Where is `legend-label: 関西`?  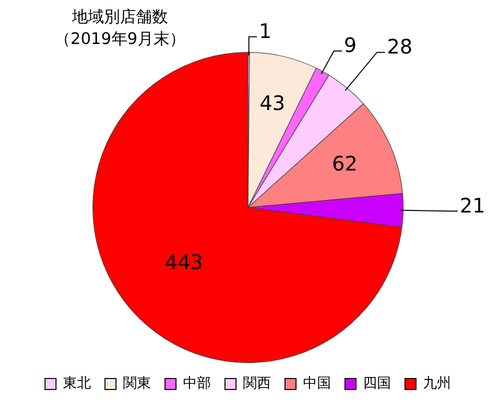 legend-label: 関西 is located at coordinates (257, 384).